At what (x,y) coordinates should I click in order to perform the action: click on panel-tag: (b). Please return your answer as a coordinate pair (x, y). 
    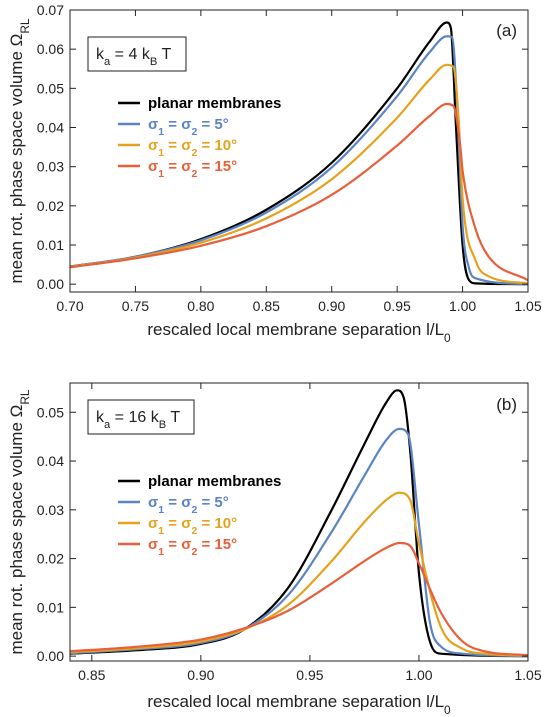
    Looking at the image, I should click on (506, 404).